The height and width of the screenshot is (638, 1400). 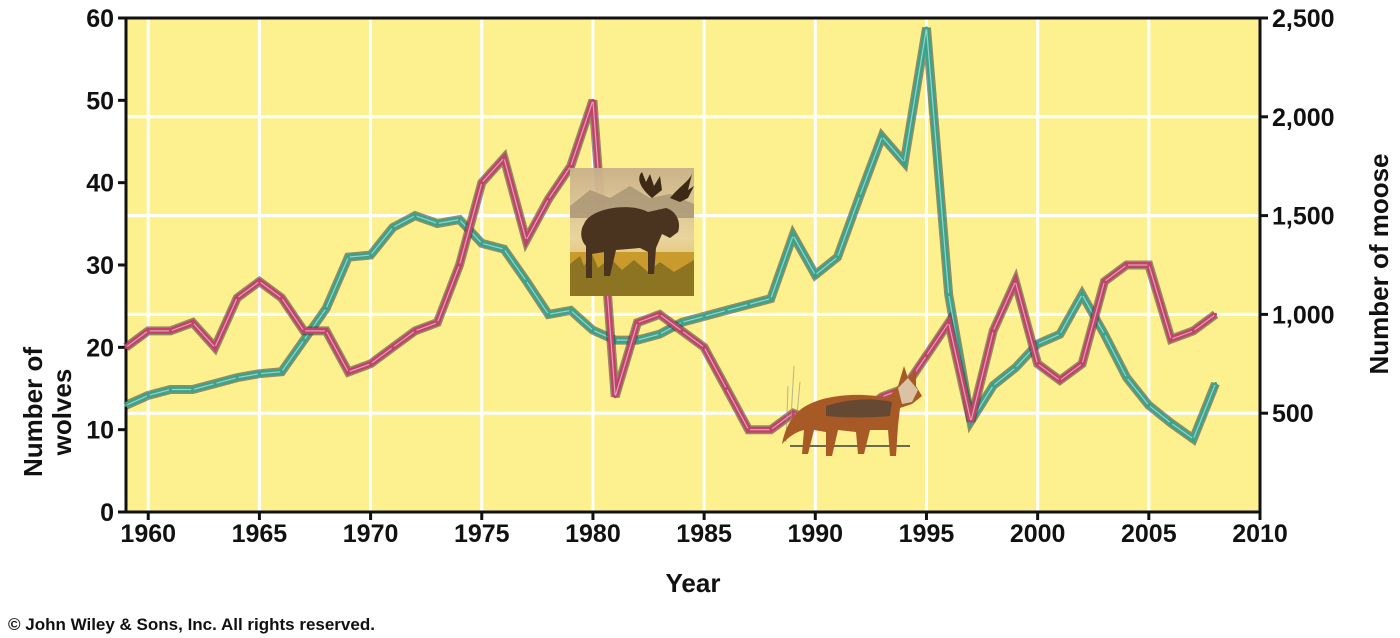 What do you see at coordinates (148, 534) in the screenshot?
I see `x-tick-label: 1960` at bounding box center [148, 534].